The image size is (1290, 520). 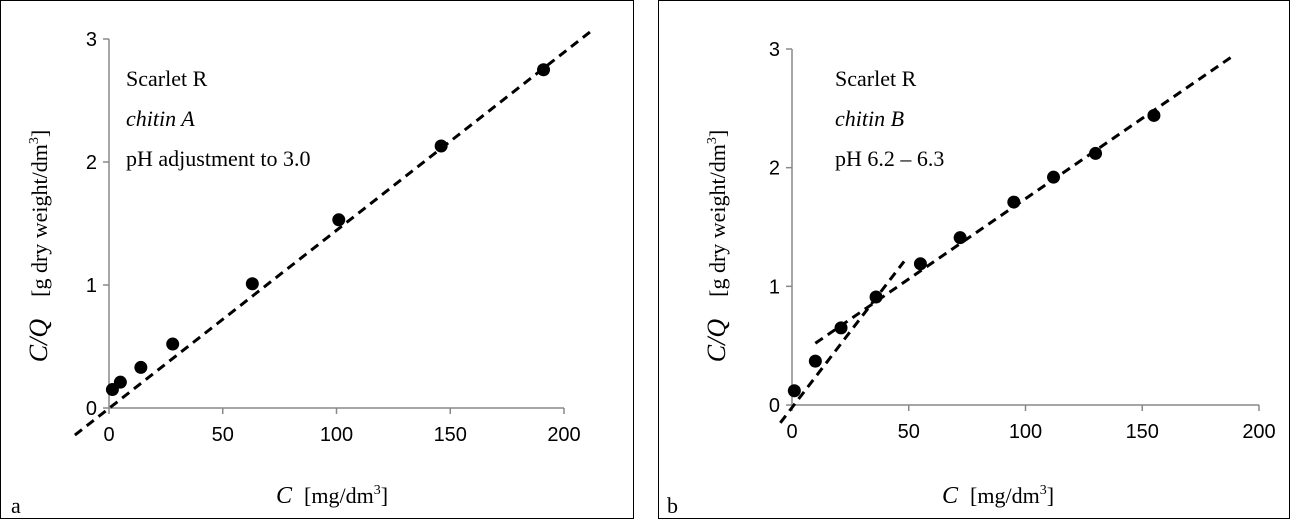 What do you see at coordinates (450, 435) in the screenshot?
I see `x-tick-label-a: 150` at bounding box center [450, 435].